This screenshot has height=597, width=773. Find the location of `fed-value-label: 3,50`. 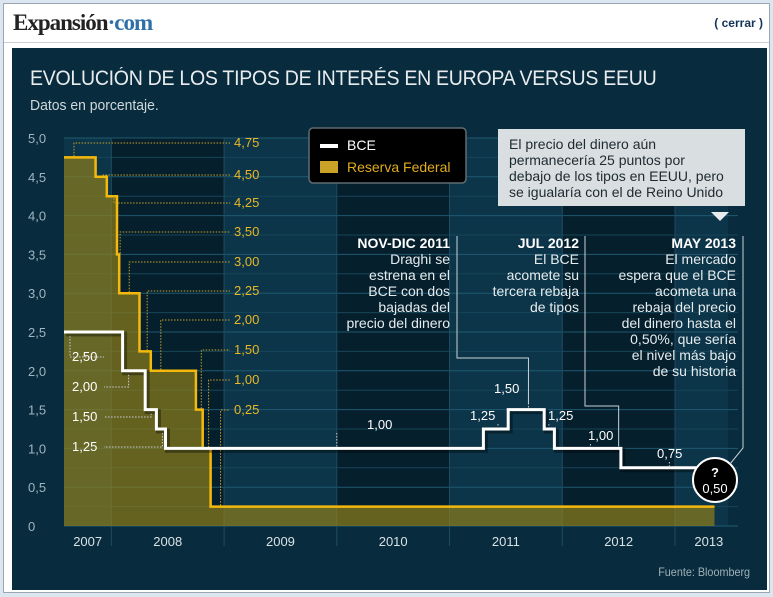

fed-value-label: 3,50 is located at coordinates (246, 231).